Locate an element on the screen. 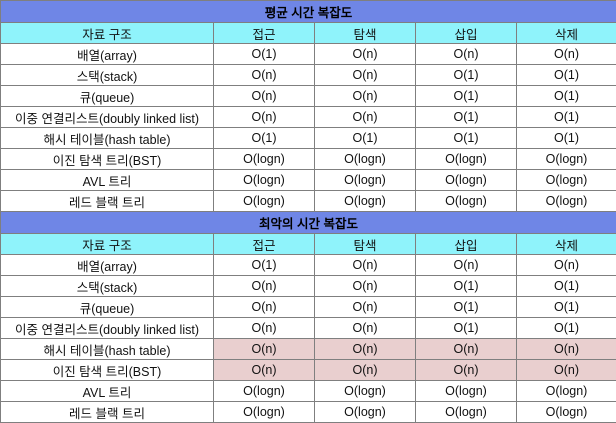 This screenshot has height=423, width=616. table-row: 스택(stack) O(n) O(n) O(1) O(1) is located at coordinates (308, 75).